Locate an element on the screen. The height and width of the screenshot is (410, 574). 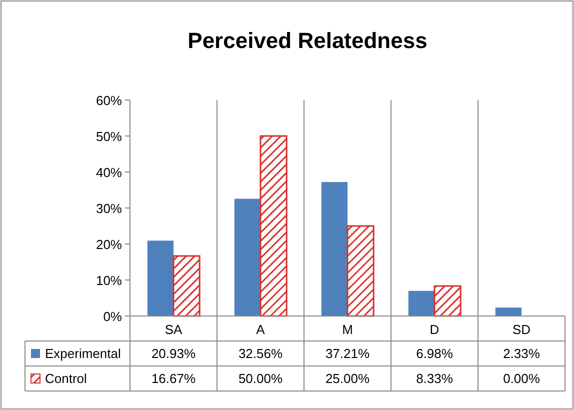
x-tick-label: D is located at coordinates (435, 329).